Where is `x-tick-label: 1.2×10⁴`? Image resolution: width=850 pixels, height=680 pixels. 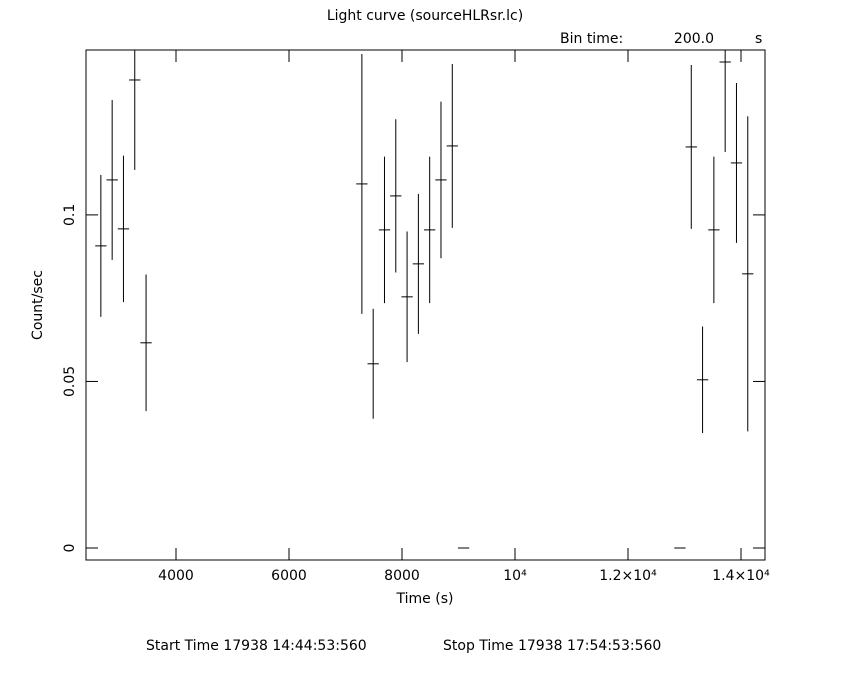 x-tick-label: 1.2×10⁴ is located at coordinates (628, 576).